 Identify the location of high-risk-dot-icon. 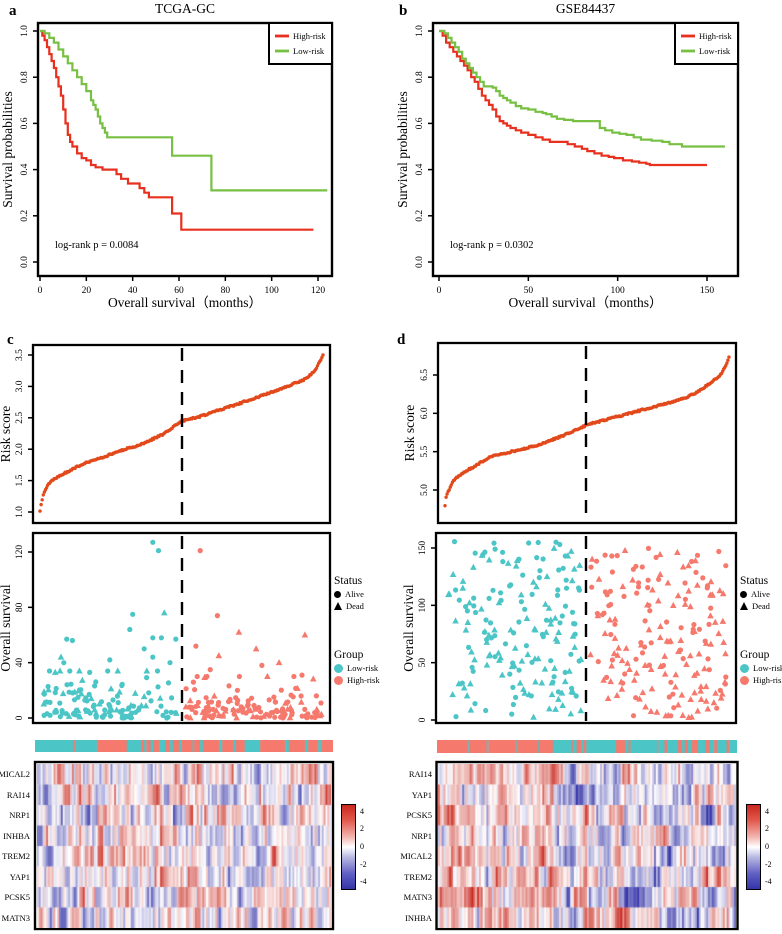
(744, 680).